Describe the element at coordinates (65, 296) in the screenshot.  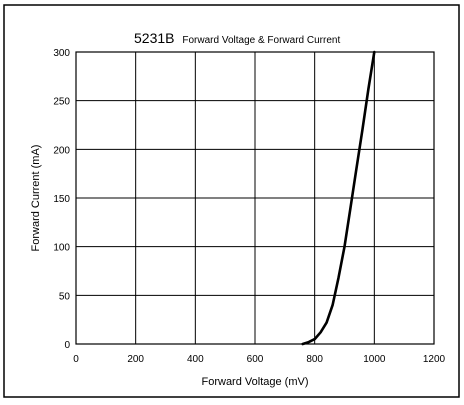
I see `y-tick-label: 50` at that location.